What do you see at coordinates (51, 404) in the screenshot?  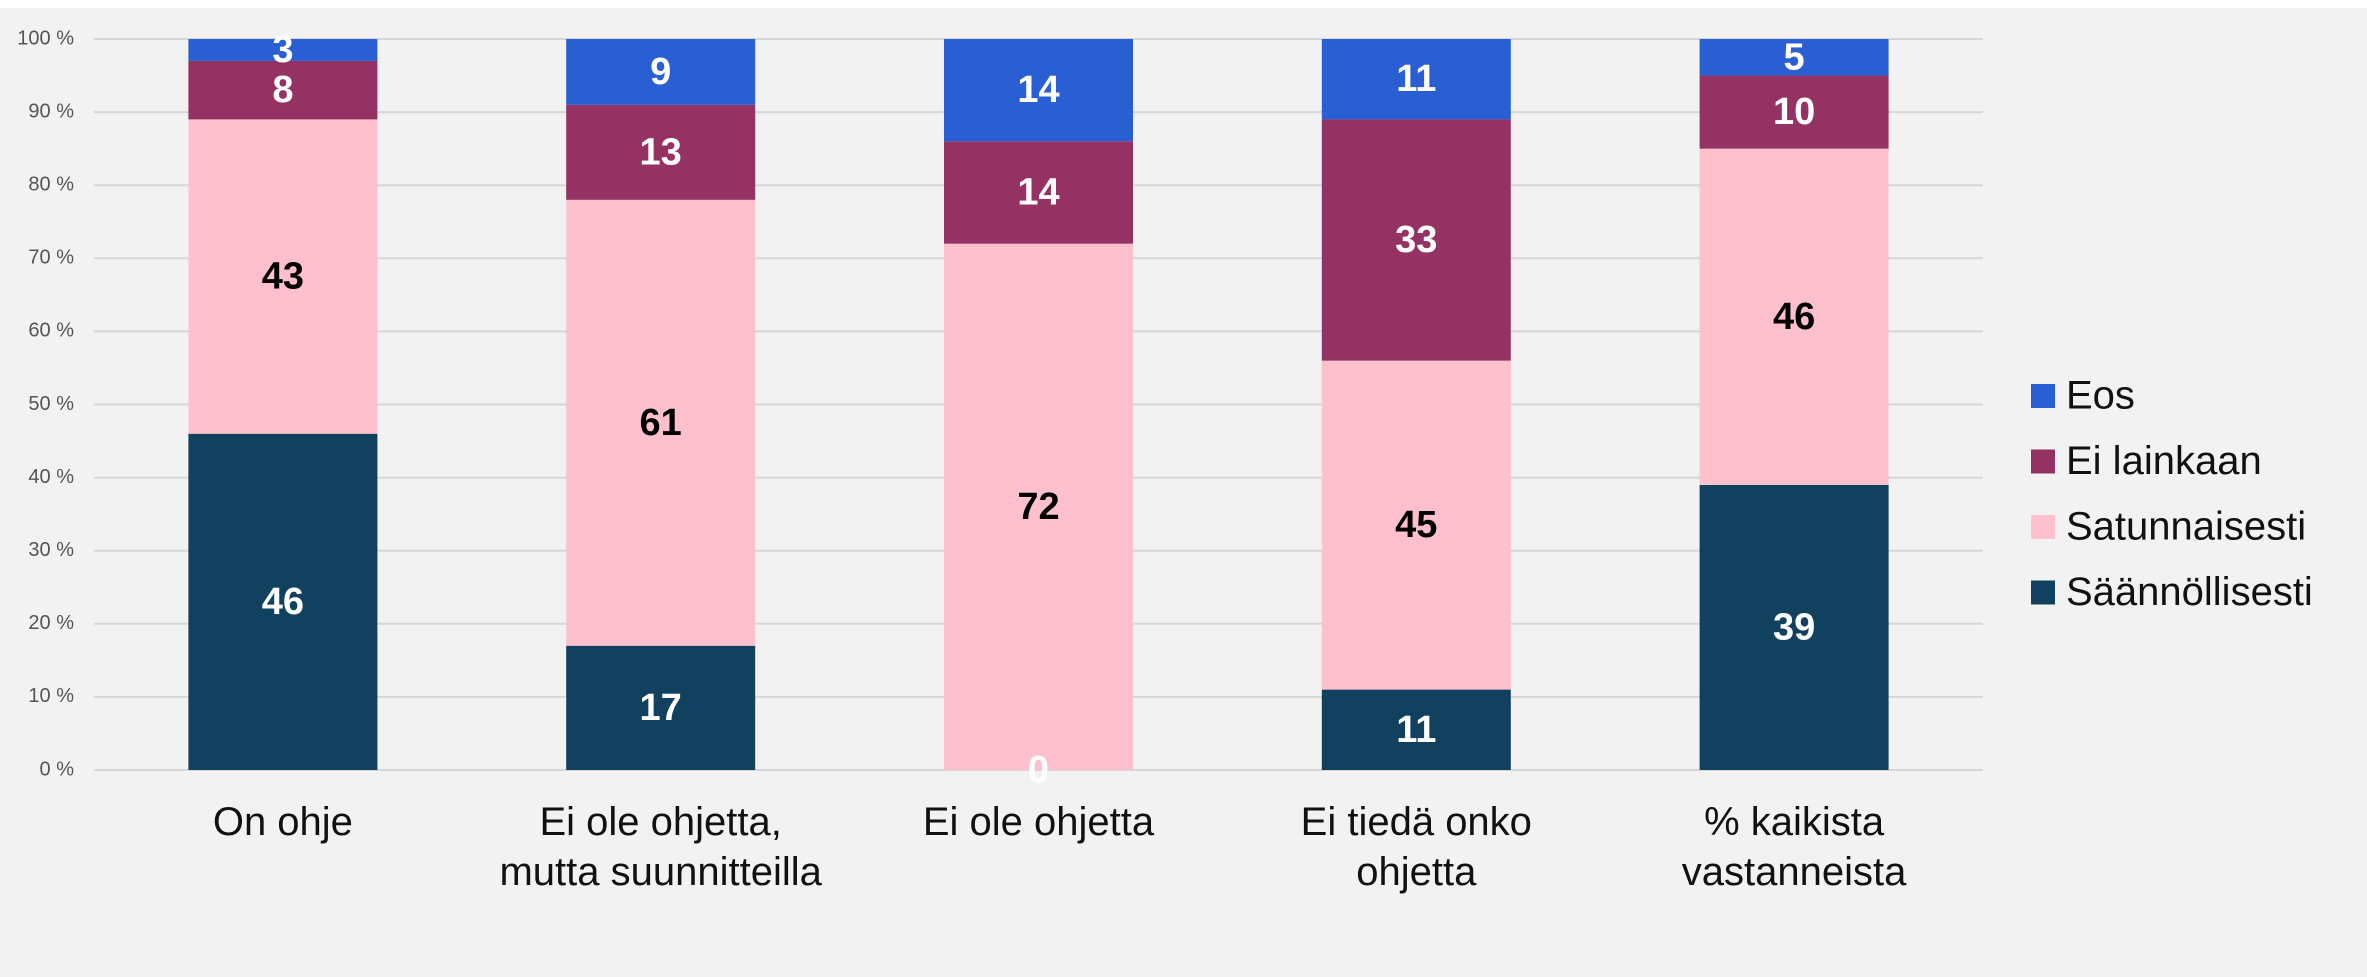 I see `y-tick-label: 50 %` at bounding box center [51, 404].